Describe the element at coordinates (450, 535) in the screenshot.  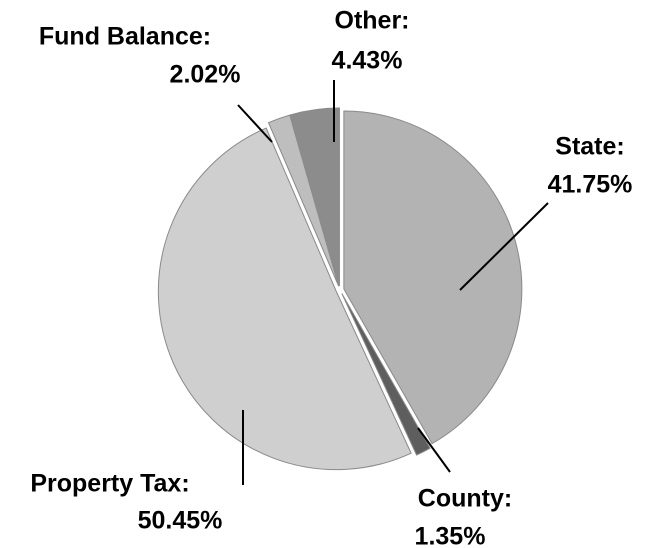
I see `value-label: 1.35%` at that location.